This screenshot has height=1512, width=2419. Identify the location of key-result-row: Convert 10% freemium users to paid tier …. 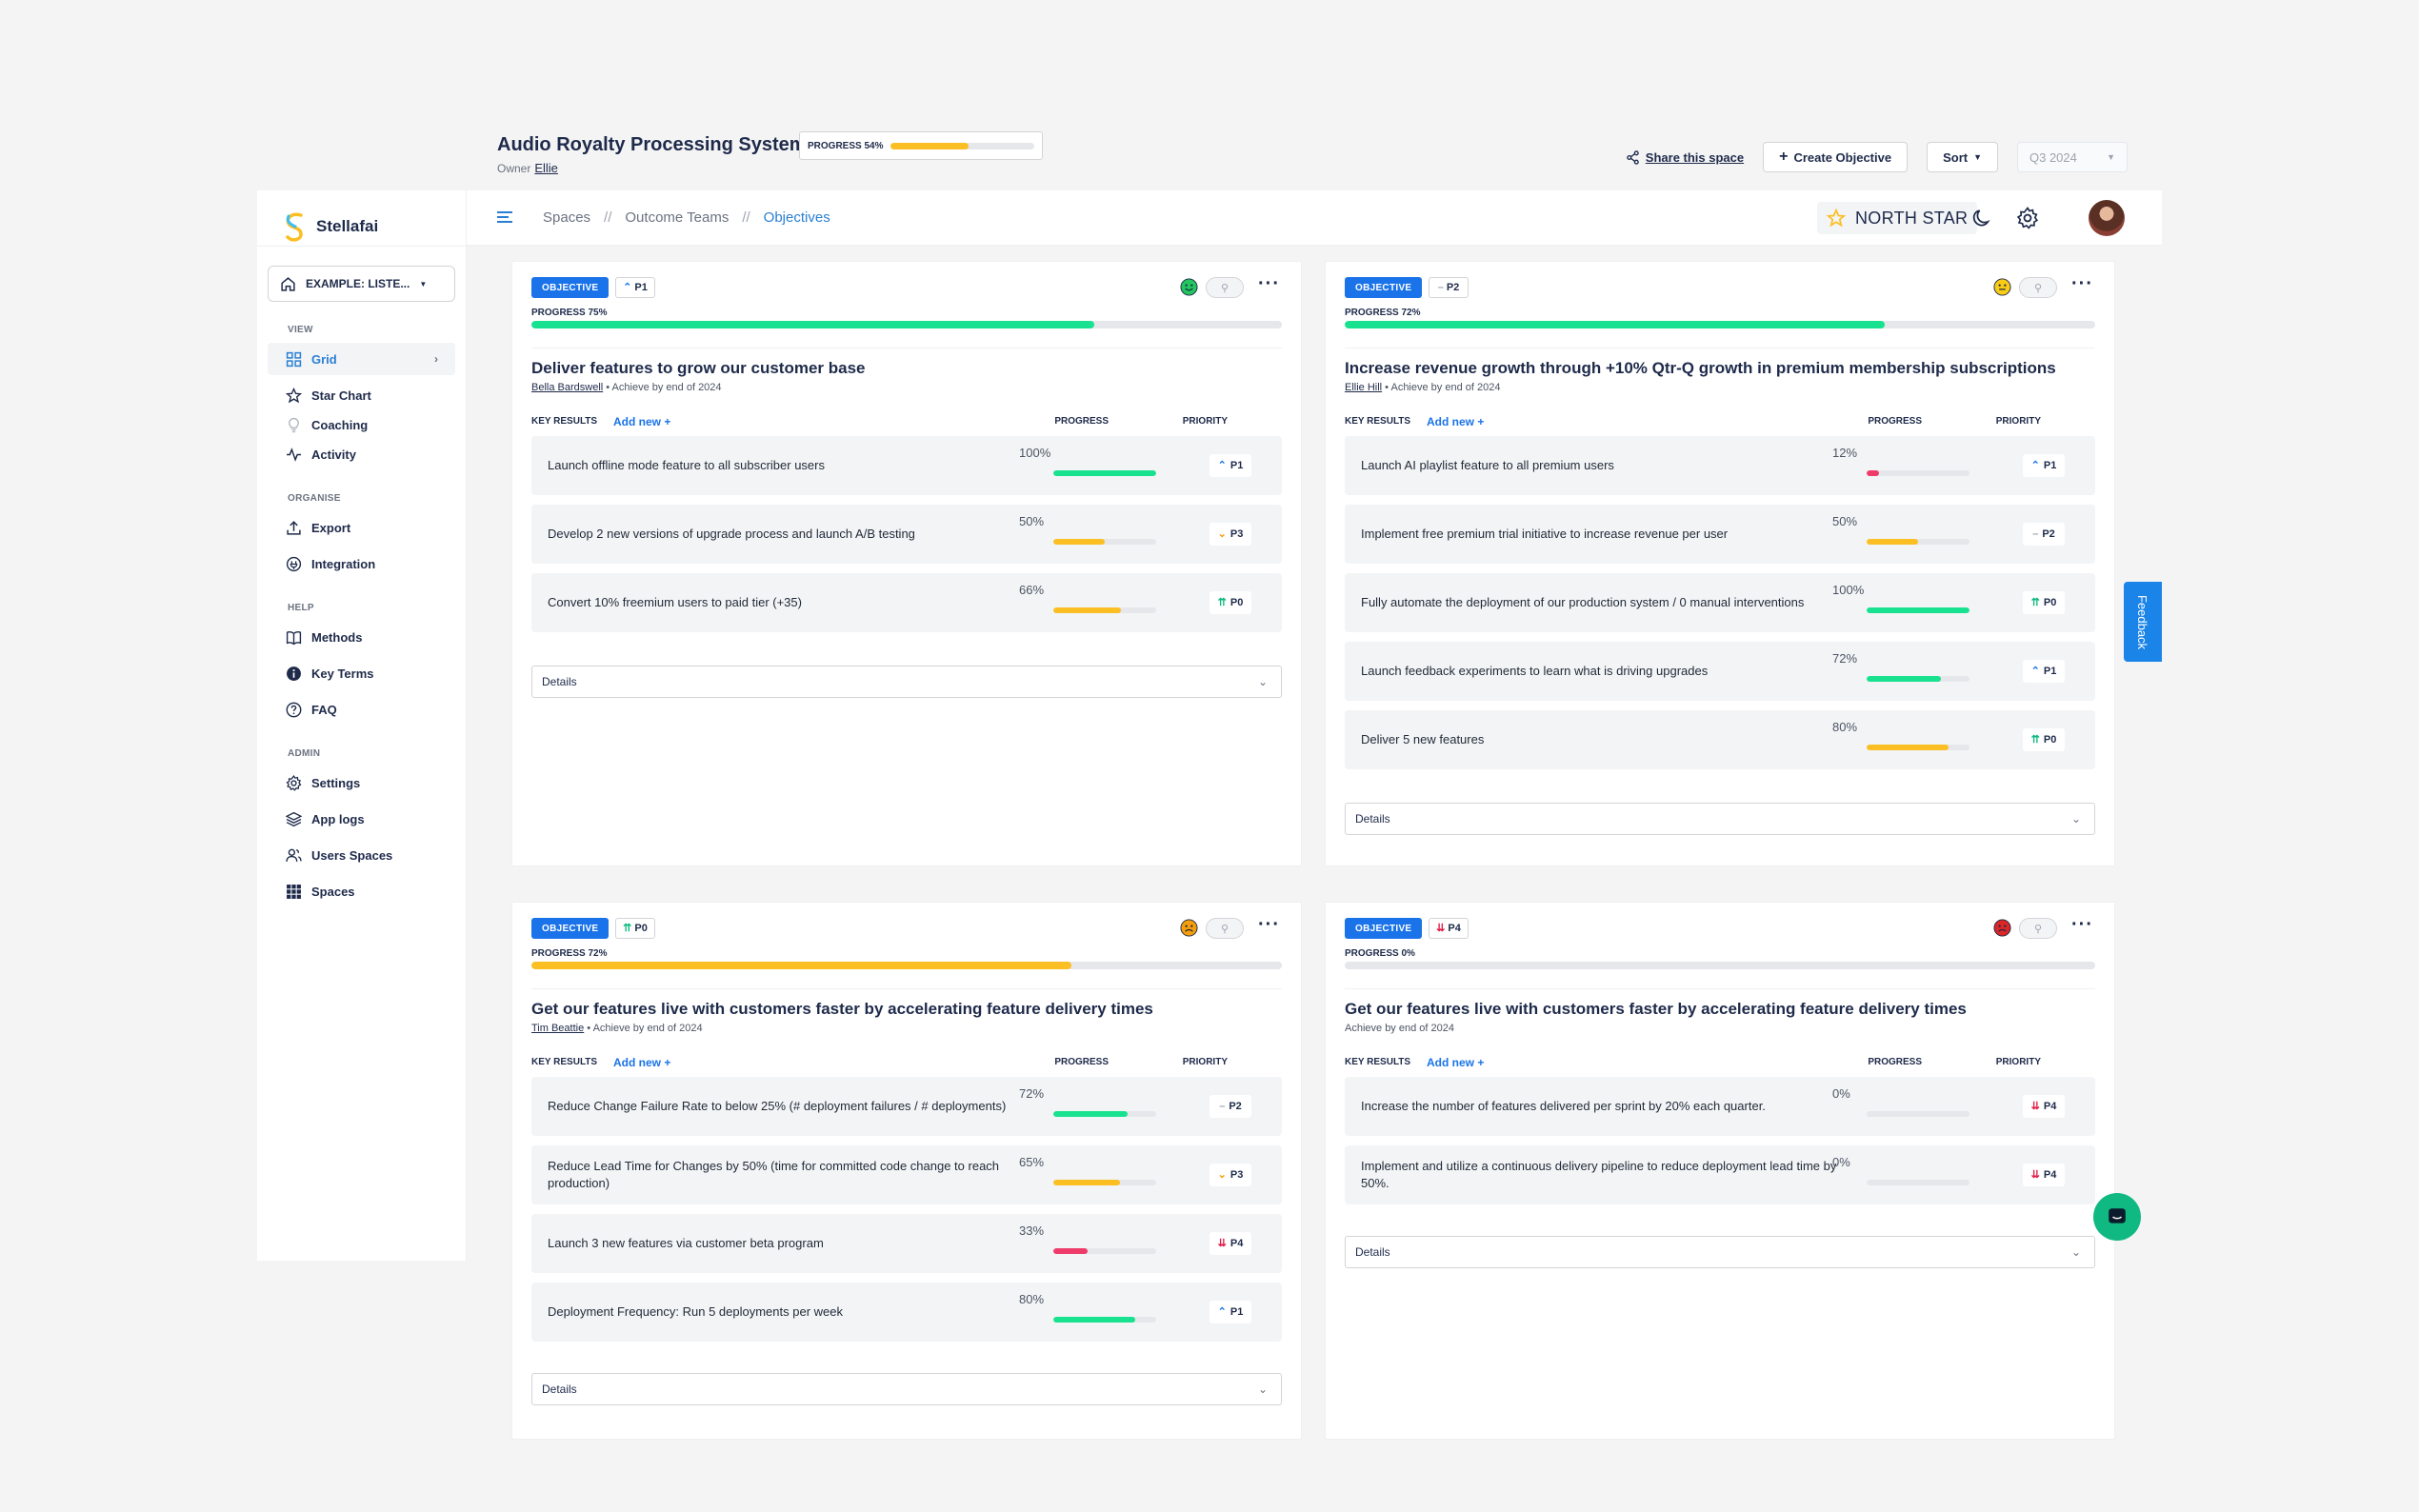
(906, 602).